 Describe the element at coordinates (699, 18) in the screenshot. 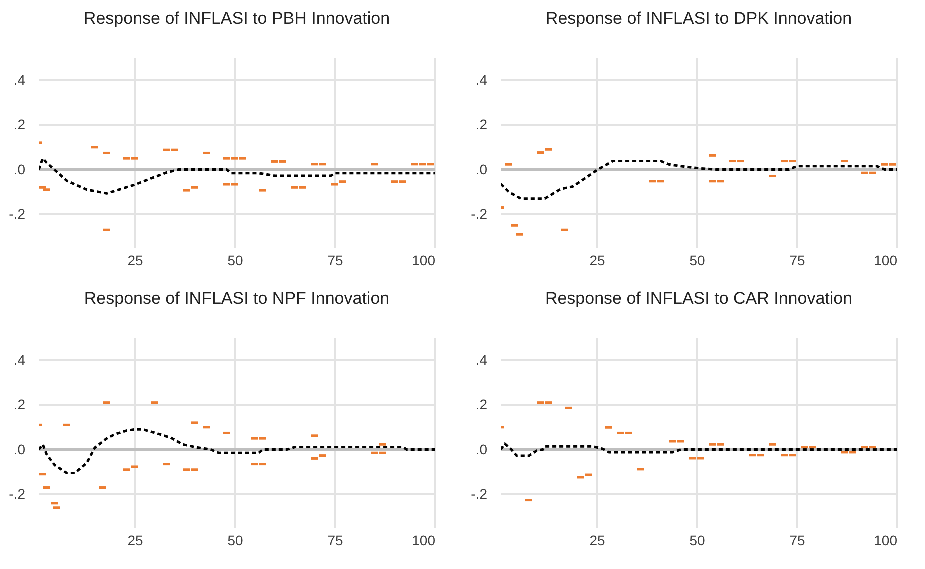

I see `chart-title: Response of INFLASI to DPK Innovation` at that location.